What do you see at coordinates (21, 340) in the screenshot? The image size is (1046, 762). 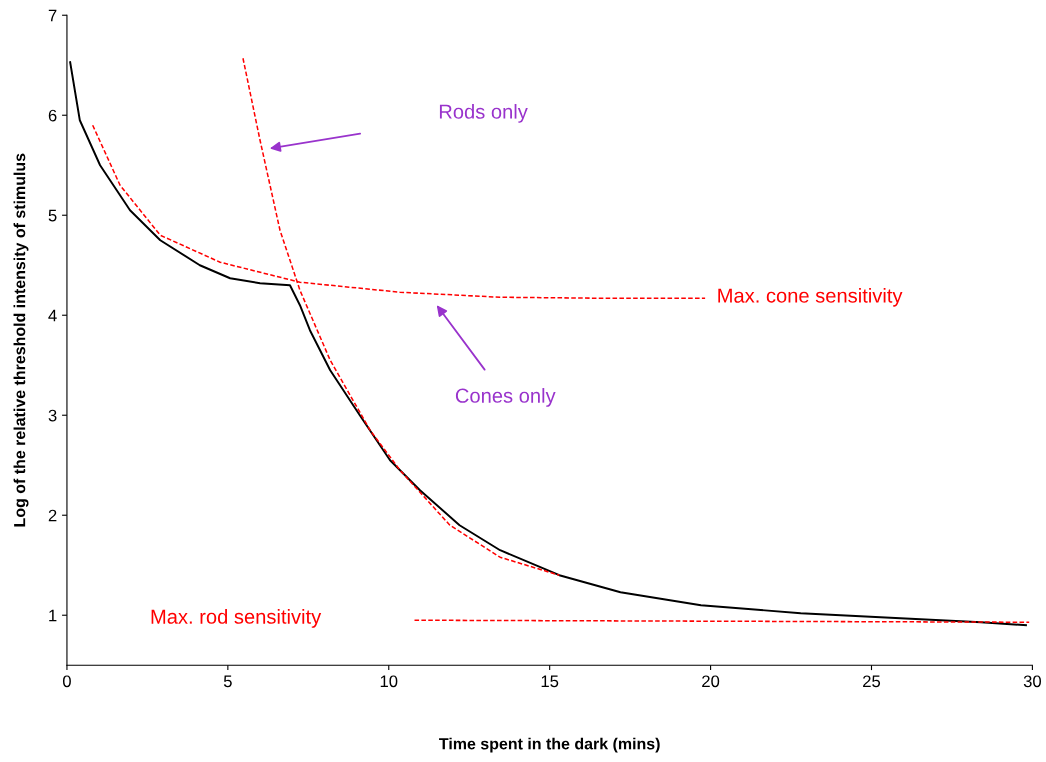 I see `y-axis-title: Log of the relative threshold intensity of stimulus` at bounding box center [21, 340].